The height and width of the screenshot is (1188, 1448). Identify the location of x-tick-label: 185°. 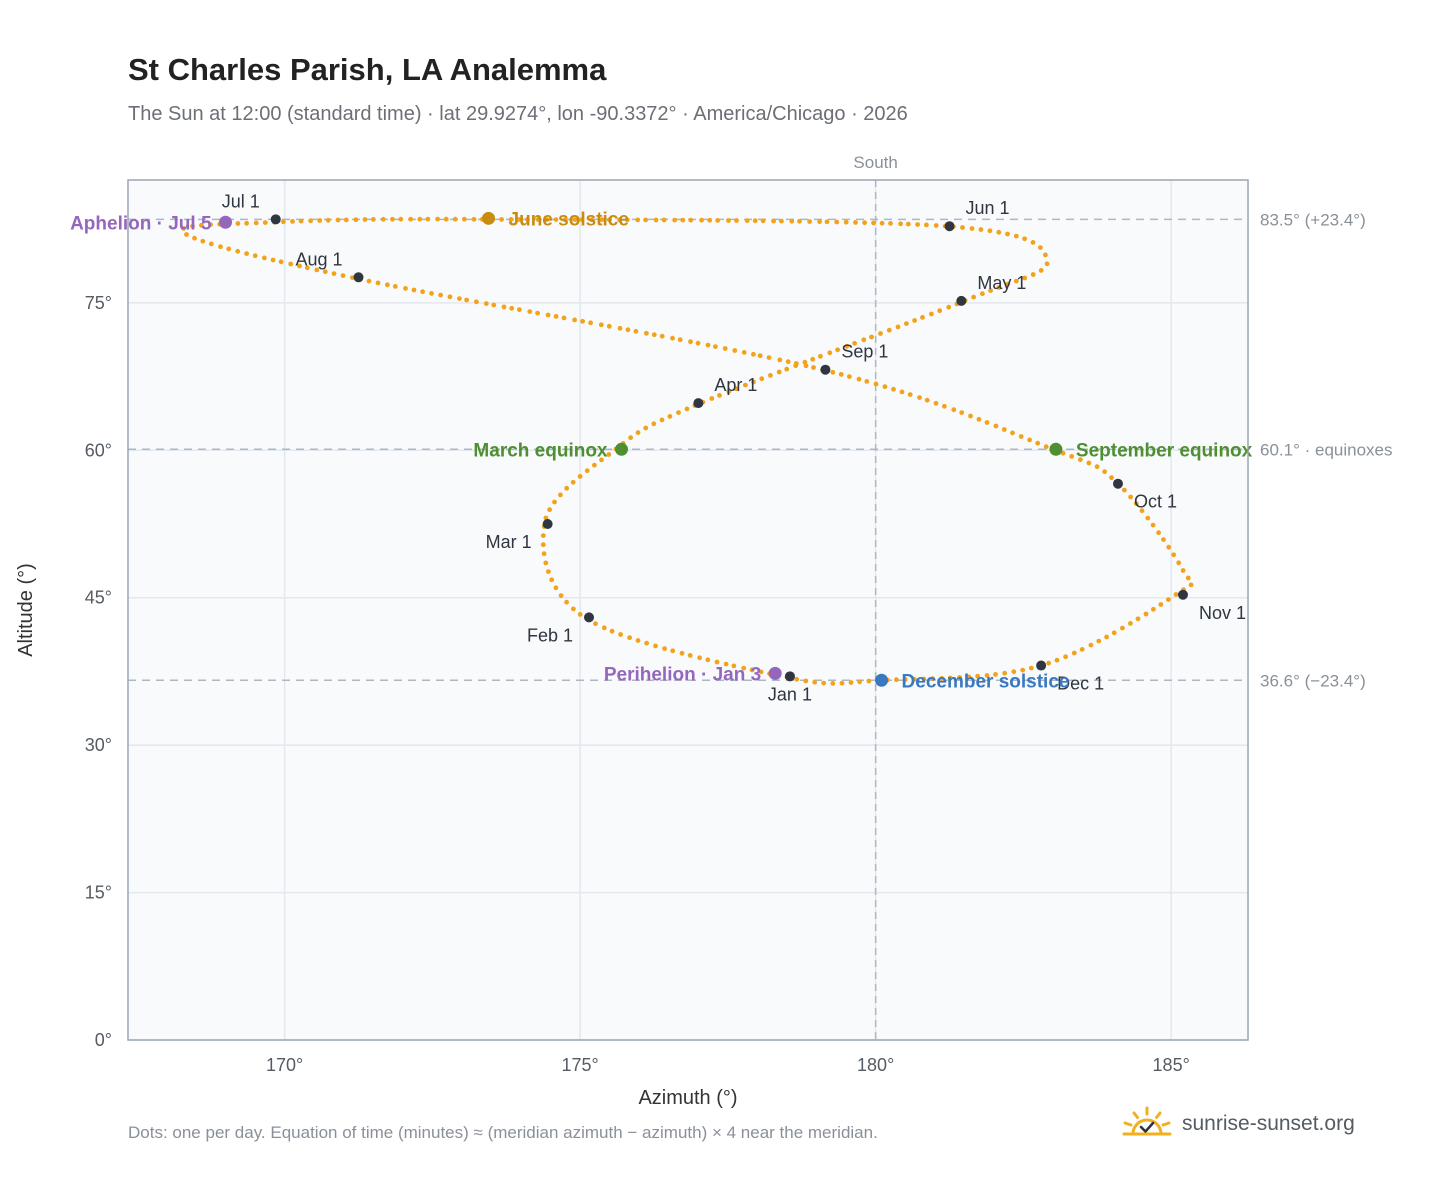
(1171, 1065).